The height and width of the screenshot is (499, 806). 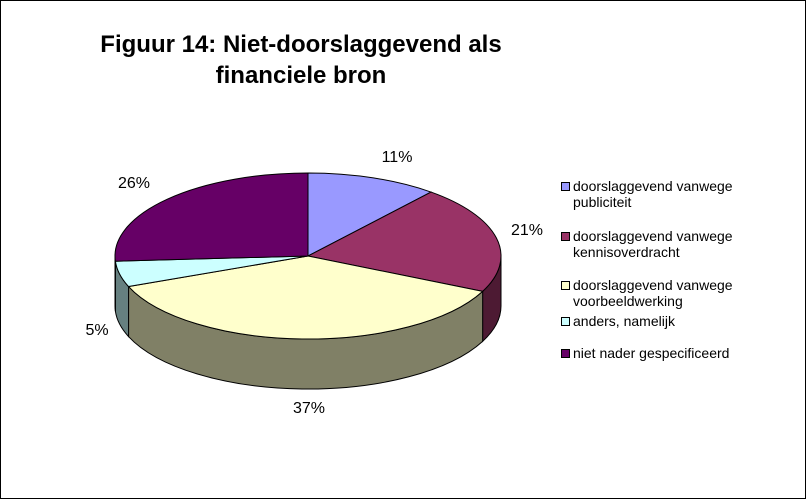 I want to click on legend-label: niet nader gespecificeerd, so click(x=651, y=353).